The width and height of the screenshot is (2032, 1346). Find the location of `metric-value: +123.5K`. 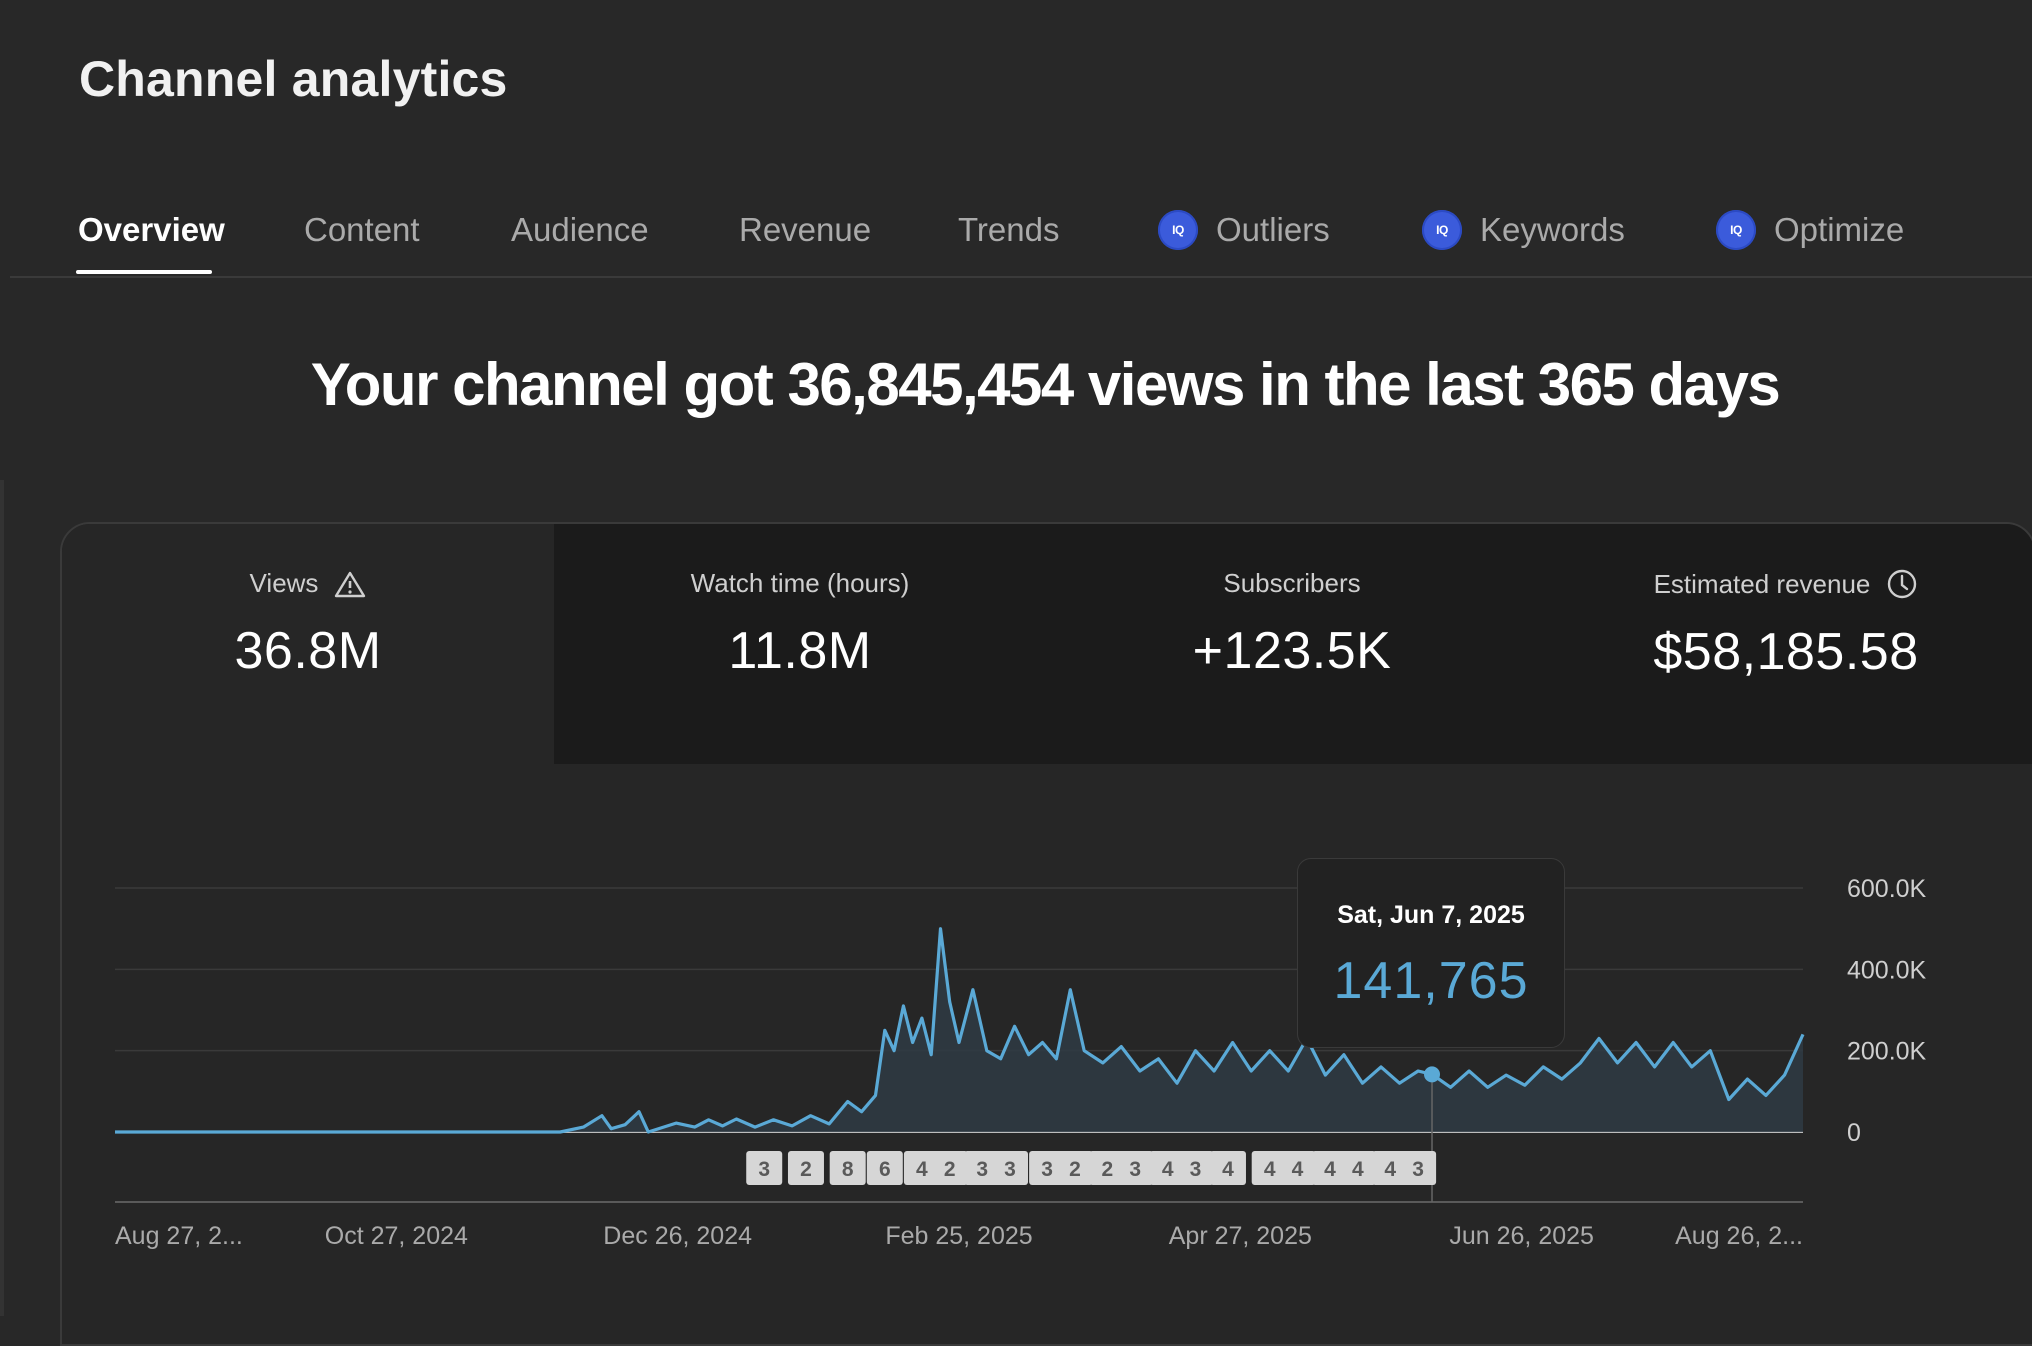

metric-value: +123.5K is located at coordinates (1292, 651).